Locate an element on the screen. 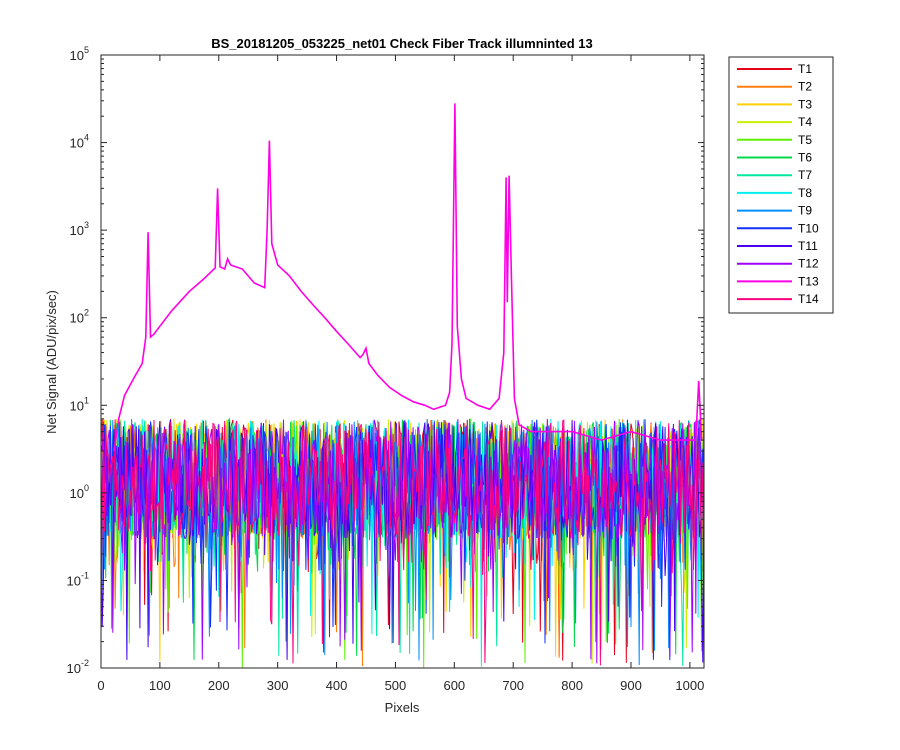 The height and width of the screenshot is (750, 900). y-tick-label: 10³ is located at coordinates (79, 229).